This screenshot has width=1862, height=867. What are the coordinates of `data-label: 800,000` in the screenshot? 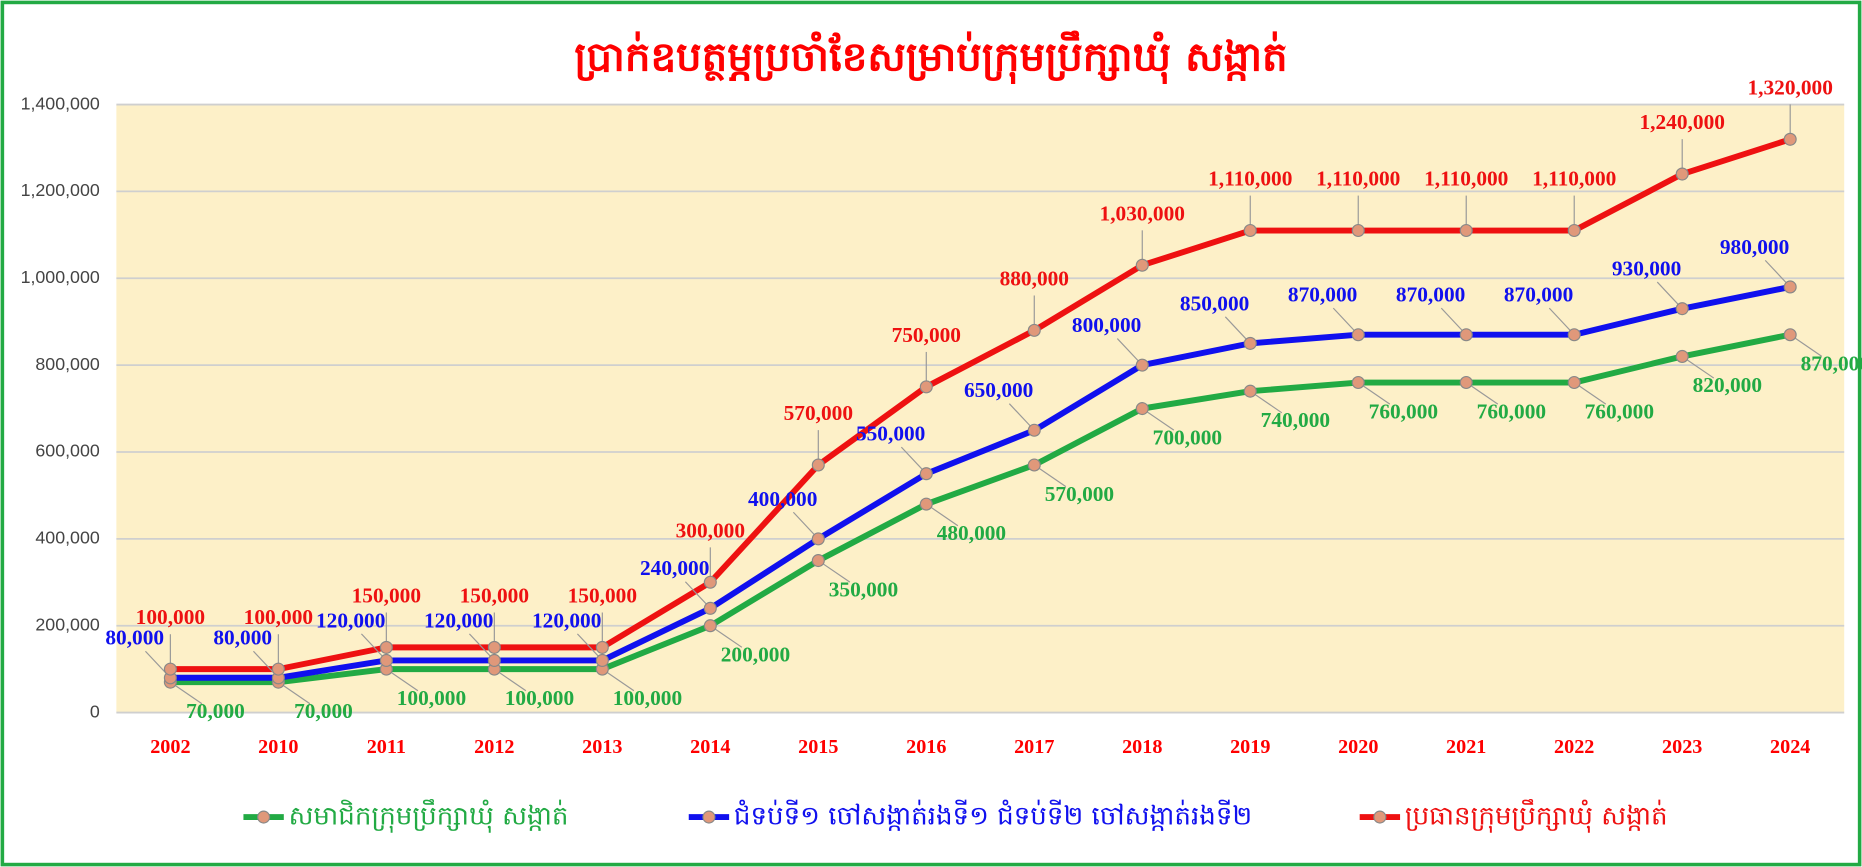 It's located at (1106, 325).